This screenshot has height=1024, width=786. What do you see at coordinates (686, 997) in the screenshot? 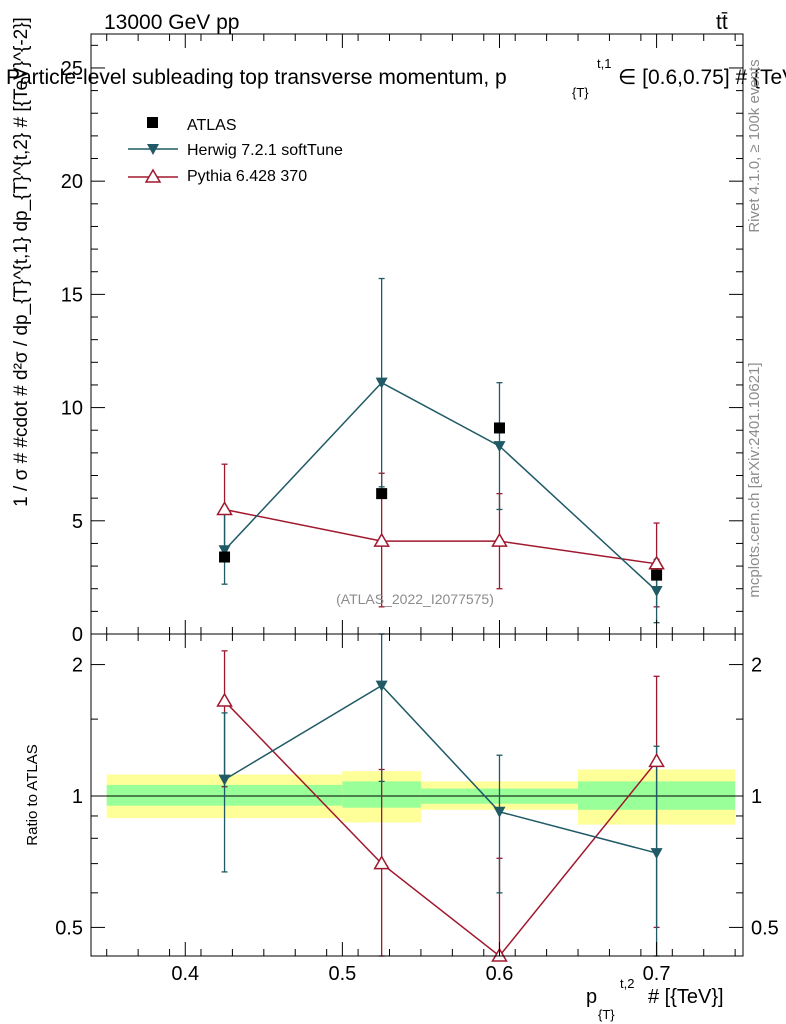
I see `x-axis-label-unit: # [{TeV}]` at bounding box center [686, 997].